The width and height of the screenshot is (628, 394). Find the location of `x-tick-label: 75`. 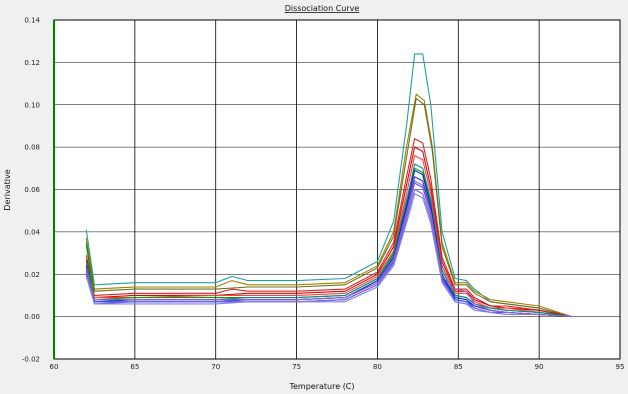

x-tick-label: 75 is located at coordinates (296, 367).